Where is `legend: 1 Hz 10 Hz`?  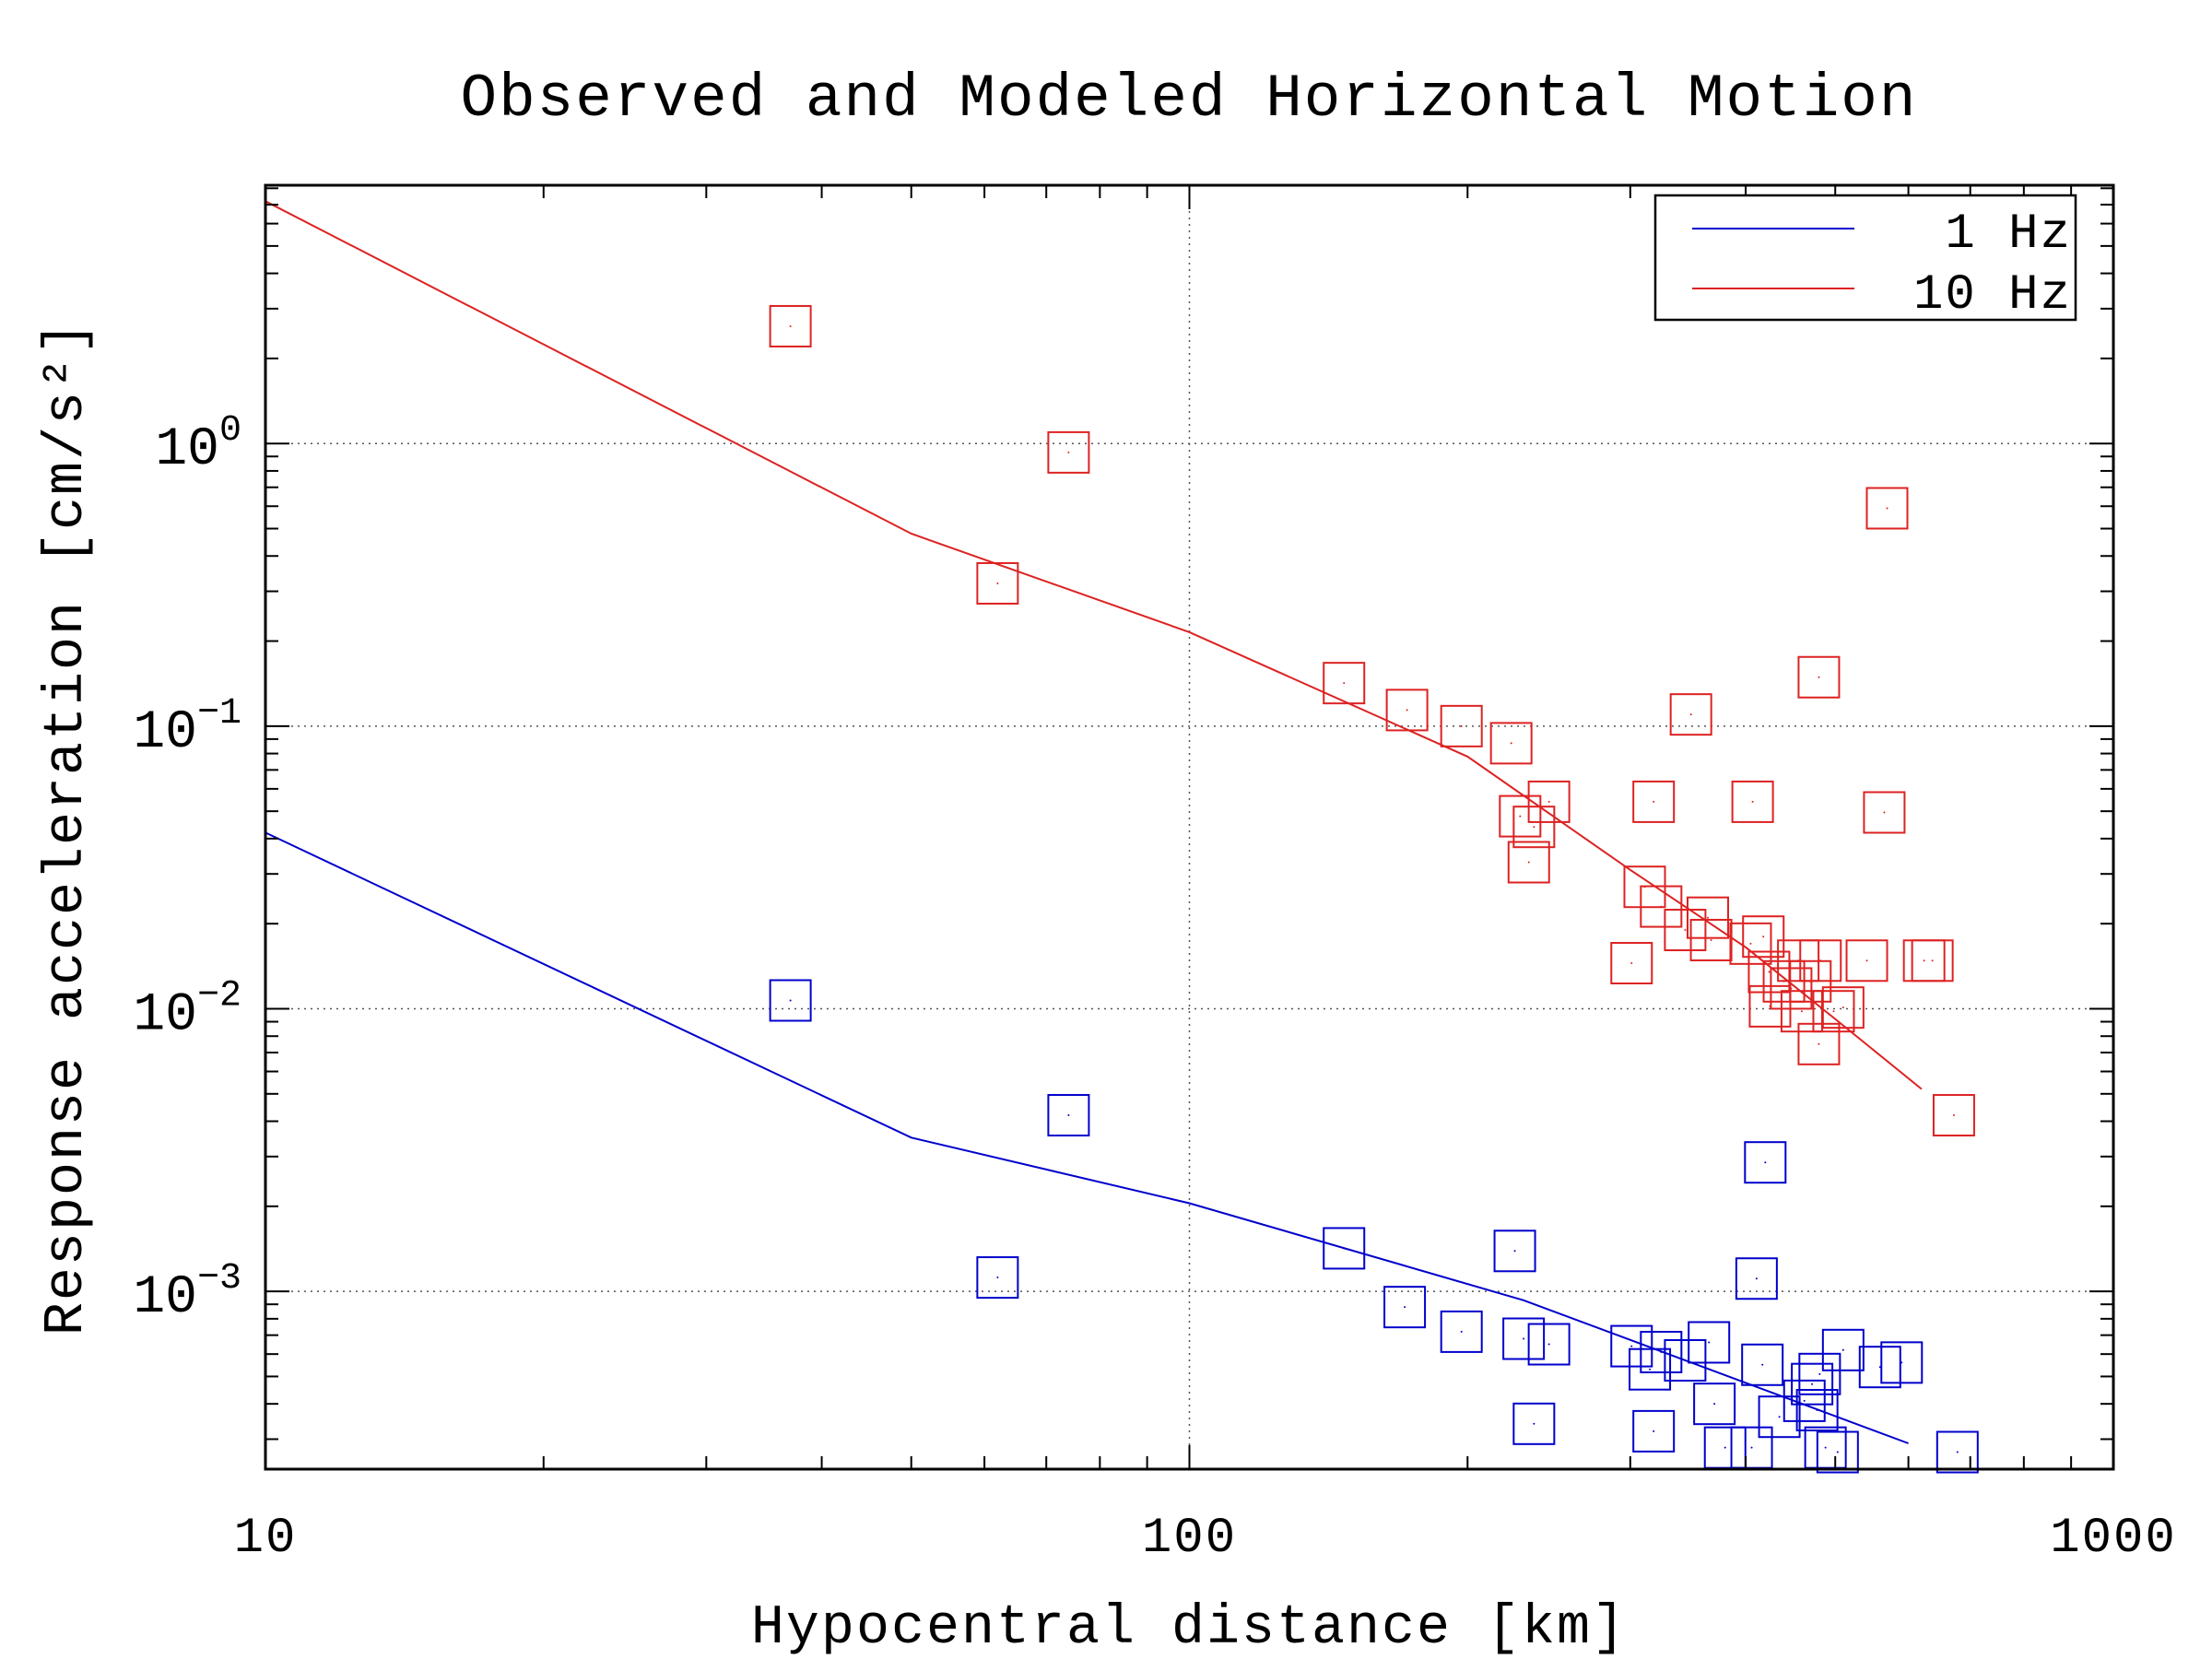
legend: 1 Hz 10 Hz is located at coordinates (1865, 259).